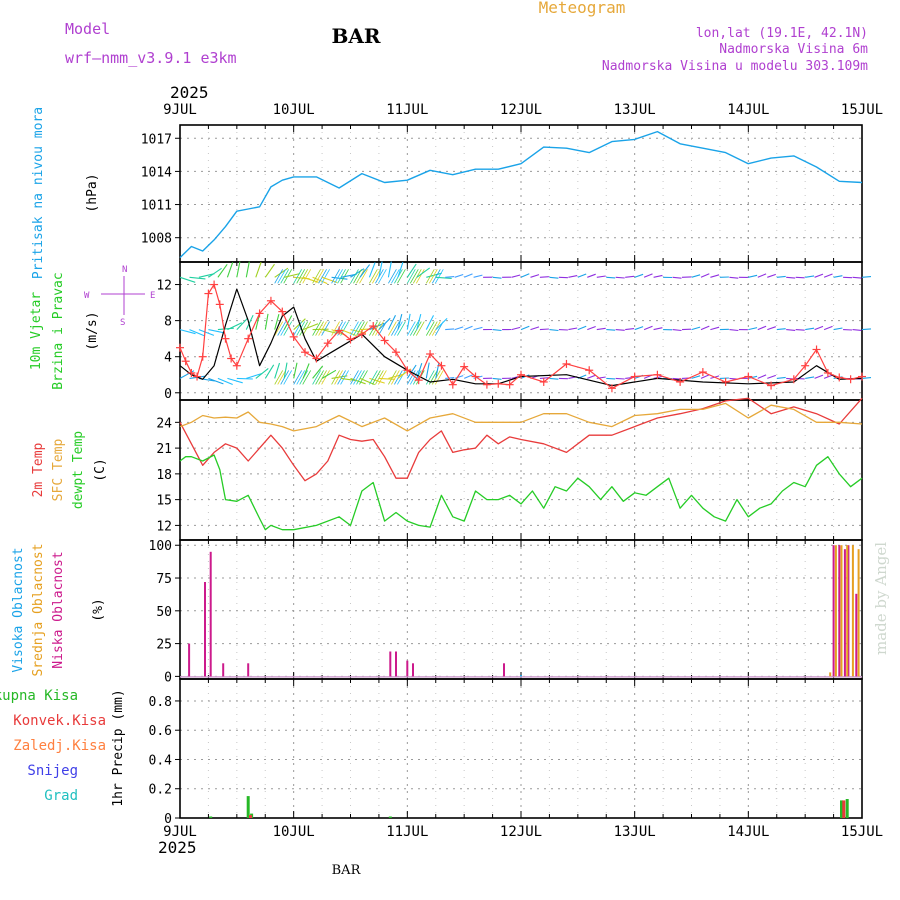 The image size is (900, 900). Describe the element at coordinates (156, 172) in the screenshot. I see `pressure-ytick: 1014` at that location.